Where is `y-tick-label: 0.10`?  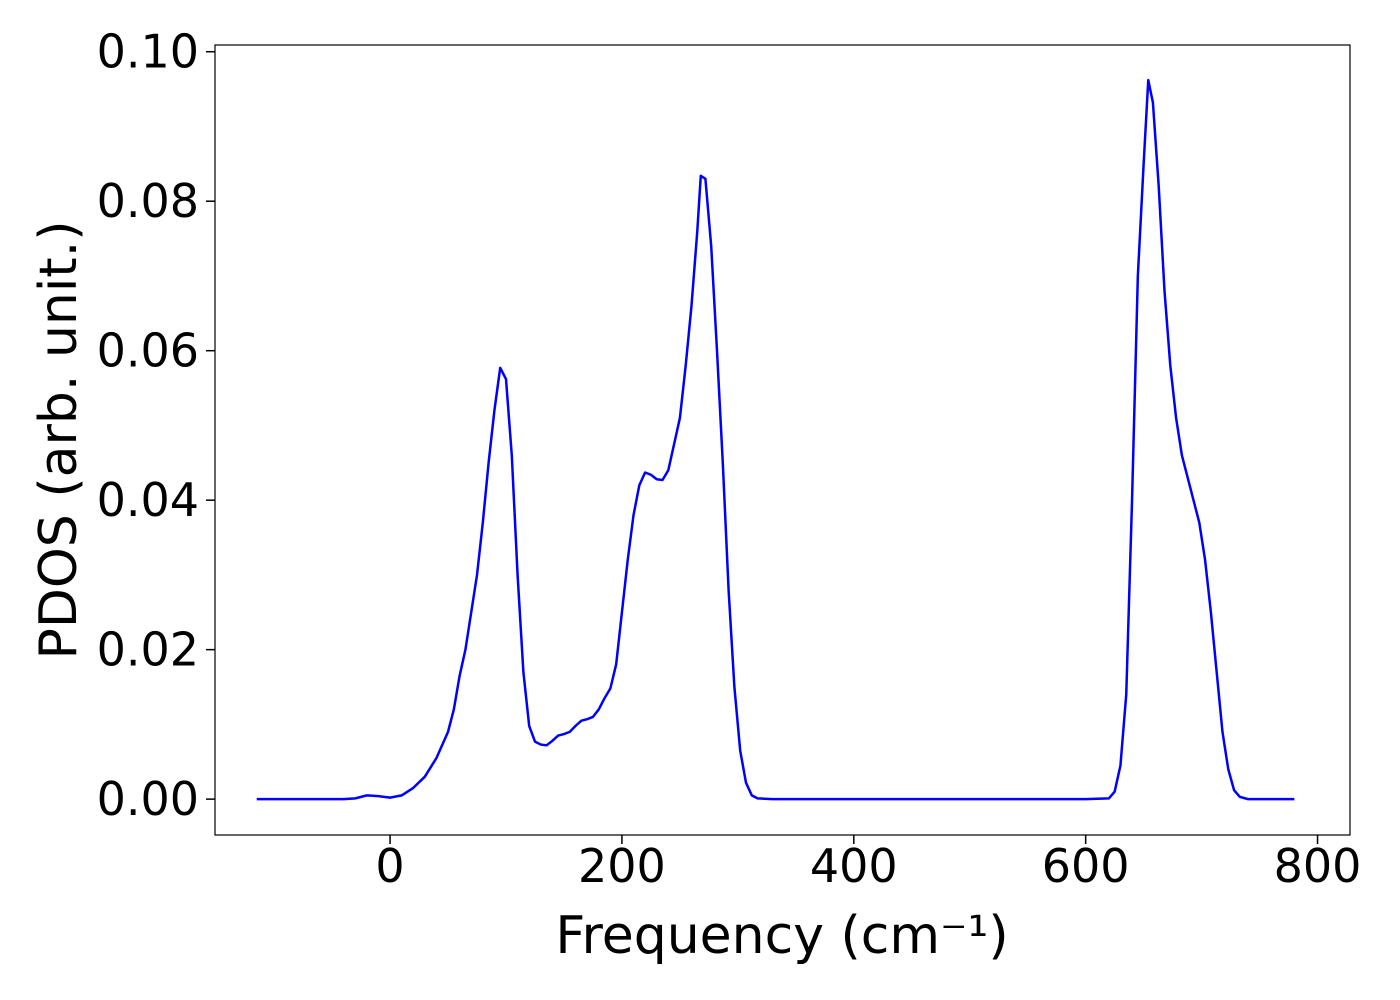 y-tick-label: 0.10 is located at coordinates (148, 52).